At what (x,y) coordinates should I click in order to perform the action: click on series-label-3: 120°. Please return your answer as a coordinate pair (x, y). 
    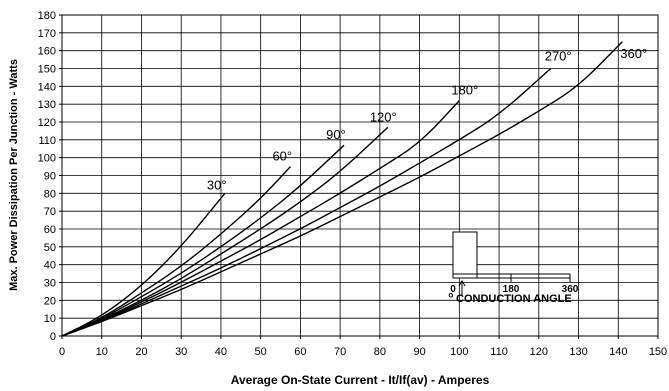
    Looking at the image, I should click on (383, 116).